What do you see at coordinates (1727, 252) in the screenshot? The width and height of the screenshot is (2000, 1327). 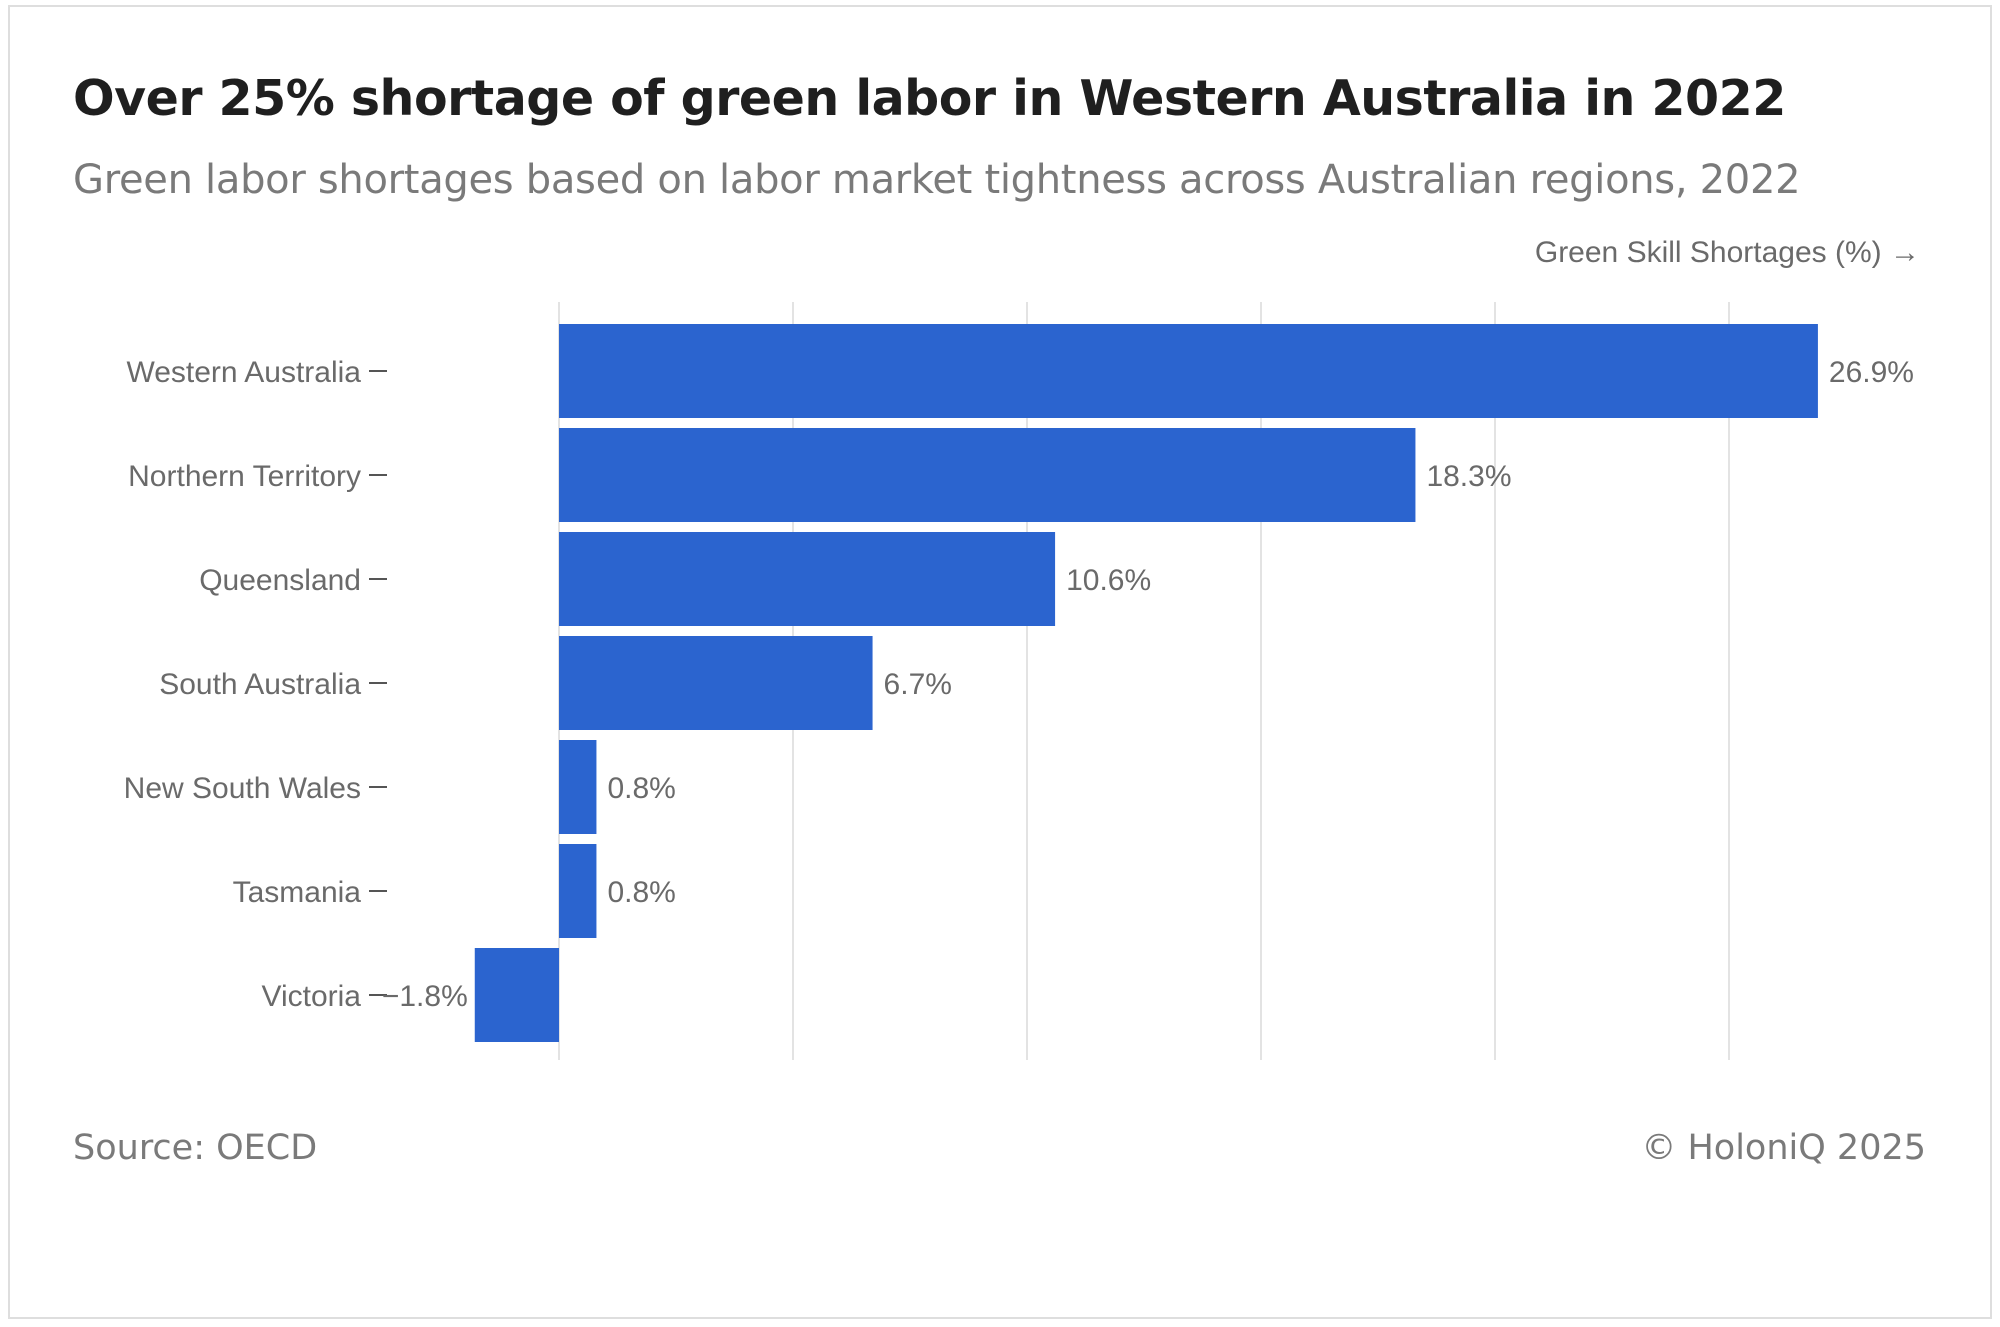 I see `x-axis-title: Green Skill Shortages (%) →` at bounding box center [1727, 252].